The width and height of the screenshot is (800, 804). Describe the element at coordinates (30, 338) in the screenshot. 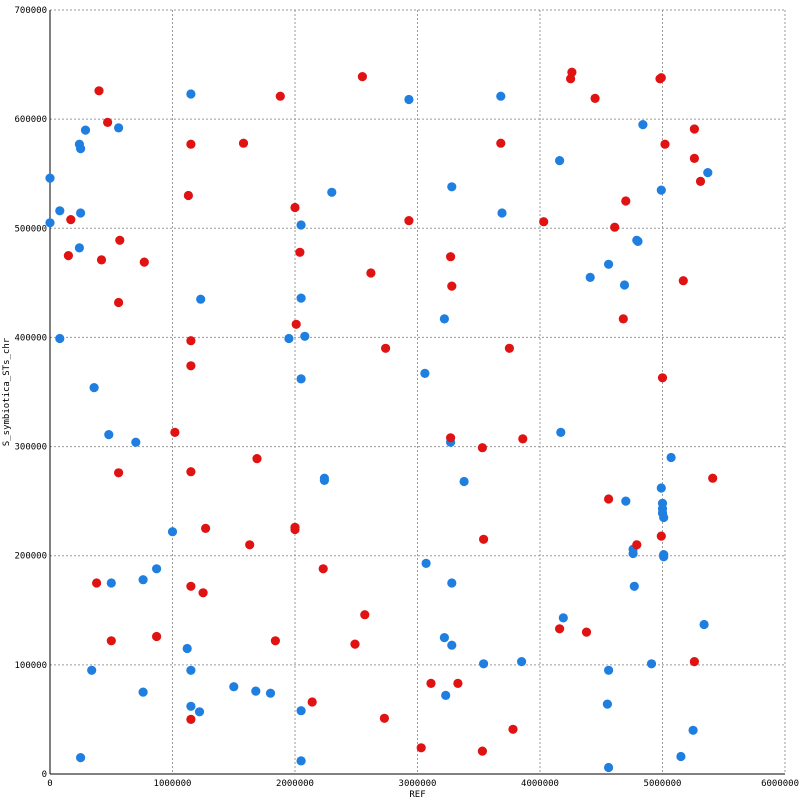

I see `y-tick-label: 400000` at that location.